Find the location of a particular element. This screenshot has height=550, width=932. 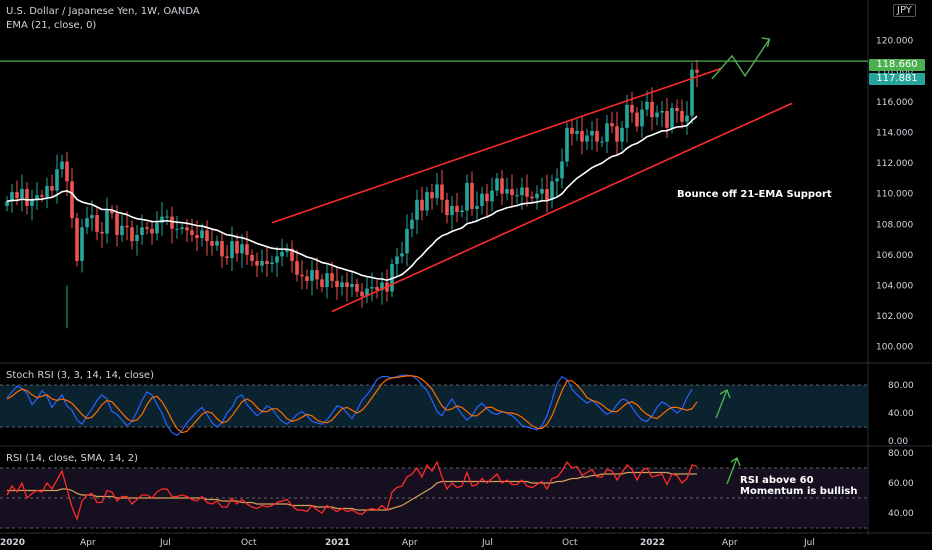

stoch-axis-tick-label: 40.00 is located at coordinates (901, 414).